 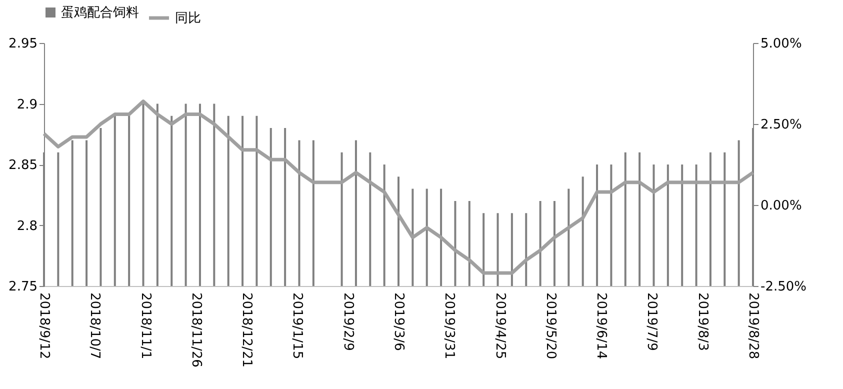 I want to click on y2-tick-label: -2.50%, so click(x=783, y=287).